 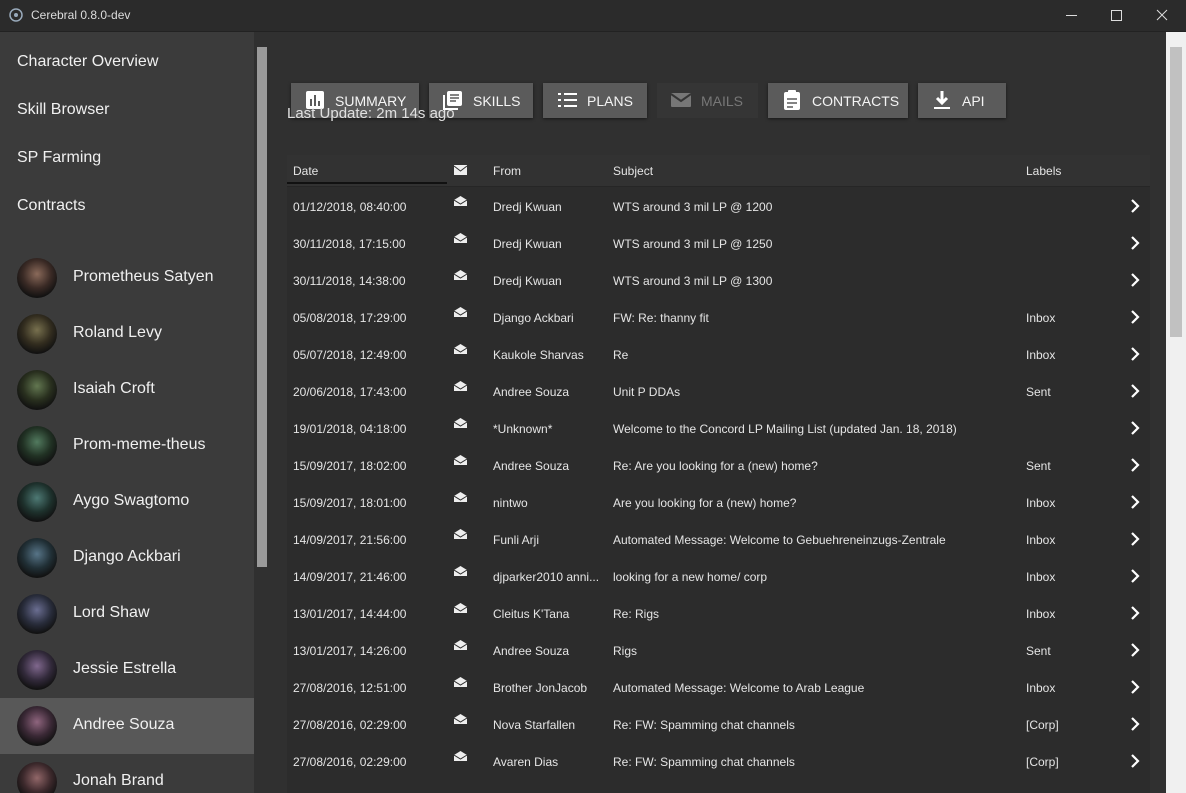 I want to click on mail-from: Nova Starfallen, so click(x=534, y=725).